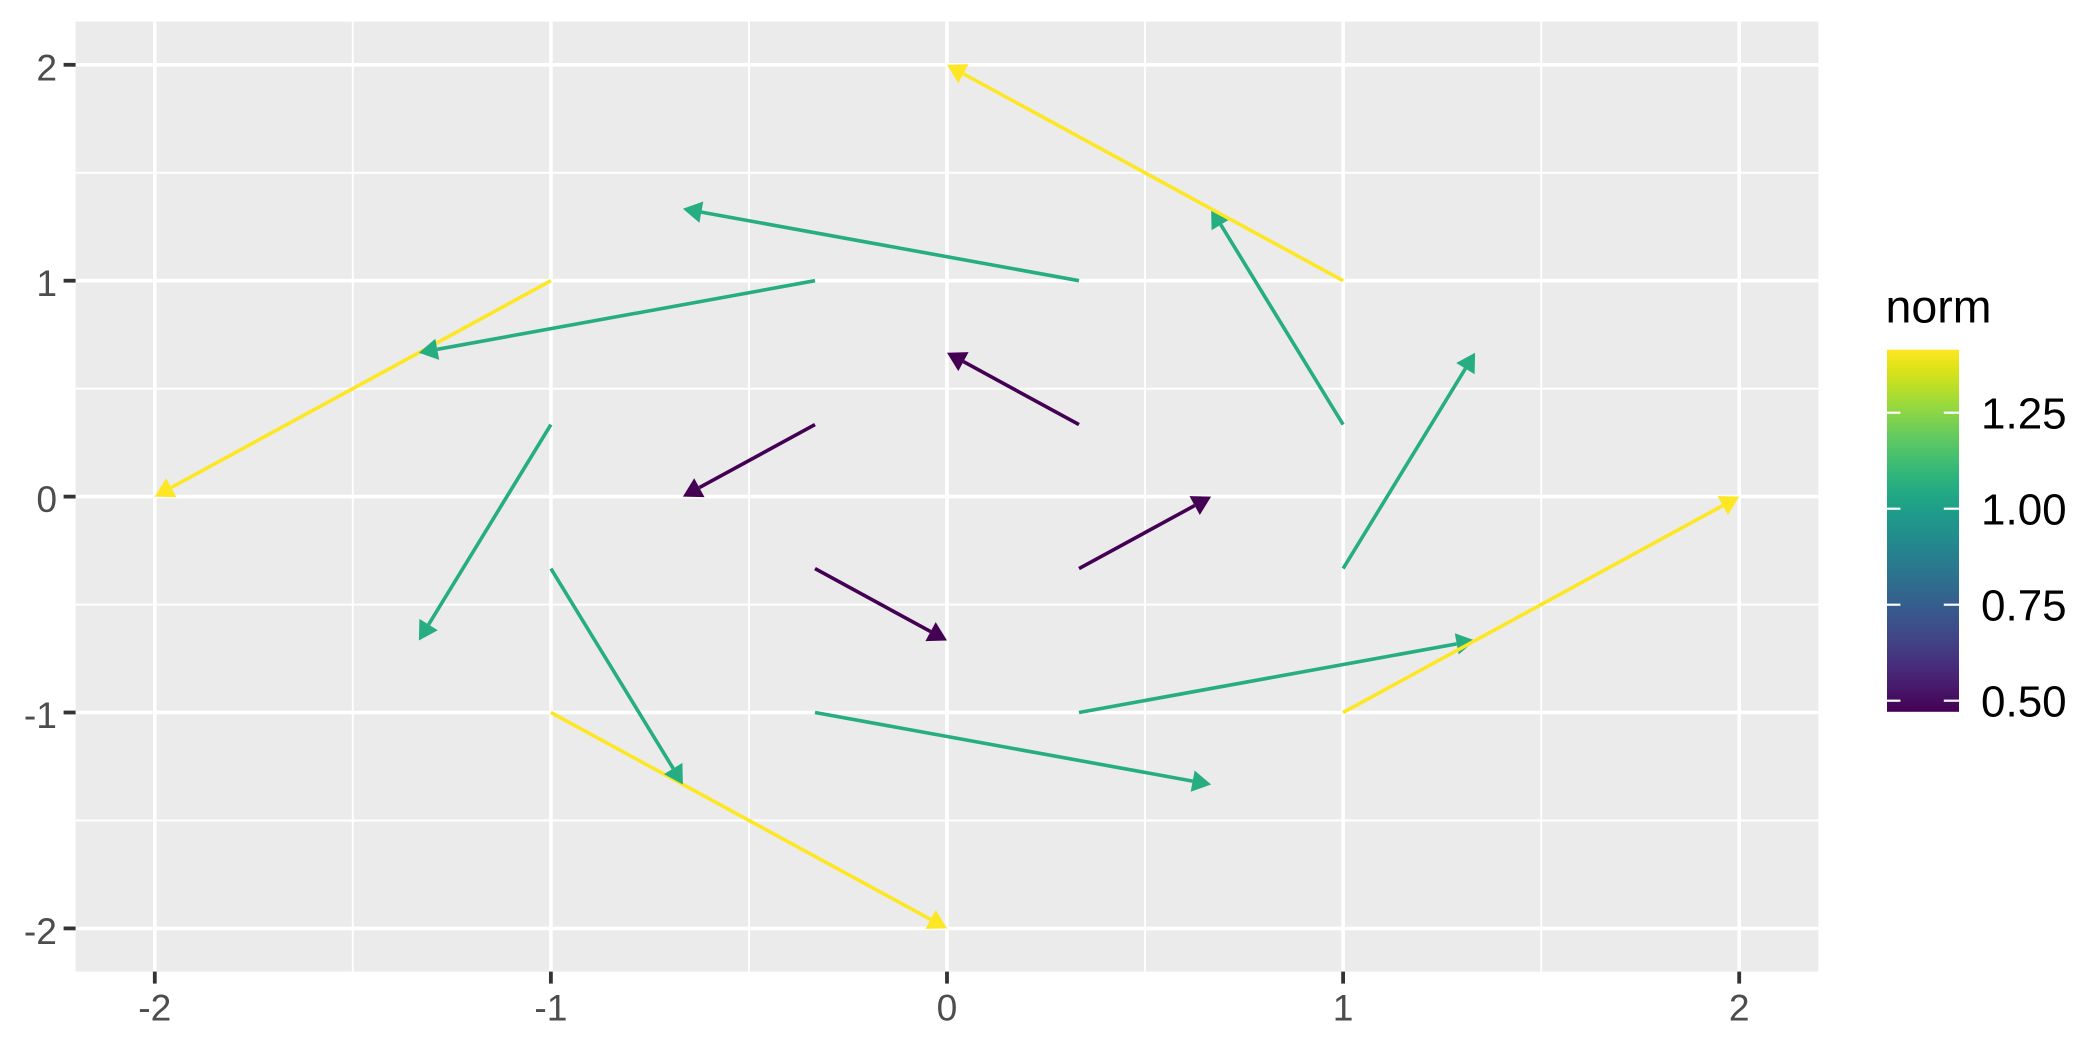  I want to click on svg-text: 1.00, so click(2024, 510).